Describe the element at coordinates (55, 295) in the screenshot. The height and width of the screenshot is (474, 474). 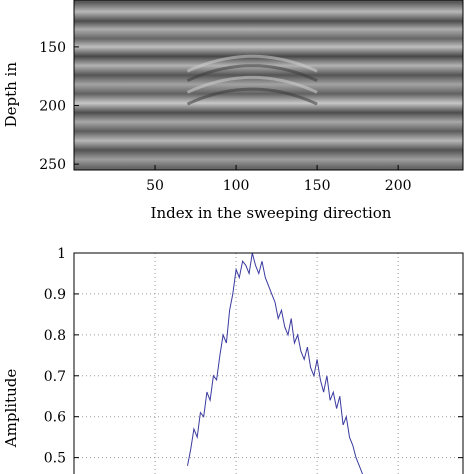
I see `y-tick-label: 0.9` at that location.